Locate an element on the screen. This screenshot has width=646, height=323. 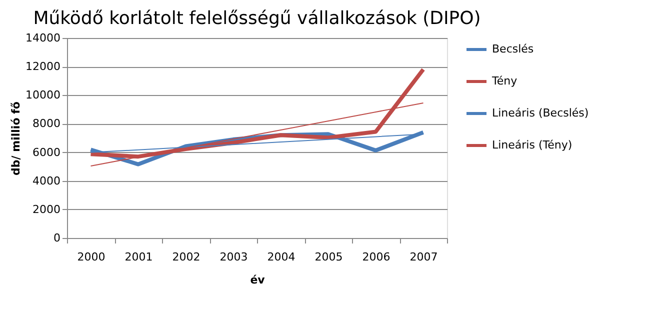
x-tick-label: 2007 is located at coordinates (424, 257).